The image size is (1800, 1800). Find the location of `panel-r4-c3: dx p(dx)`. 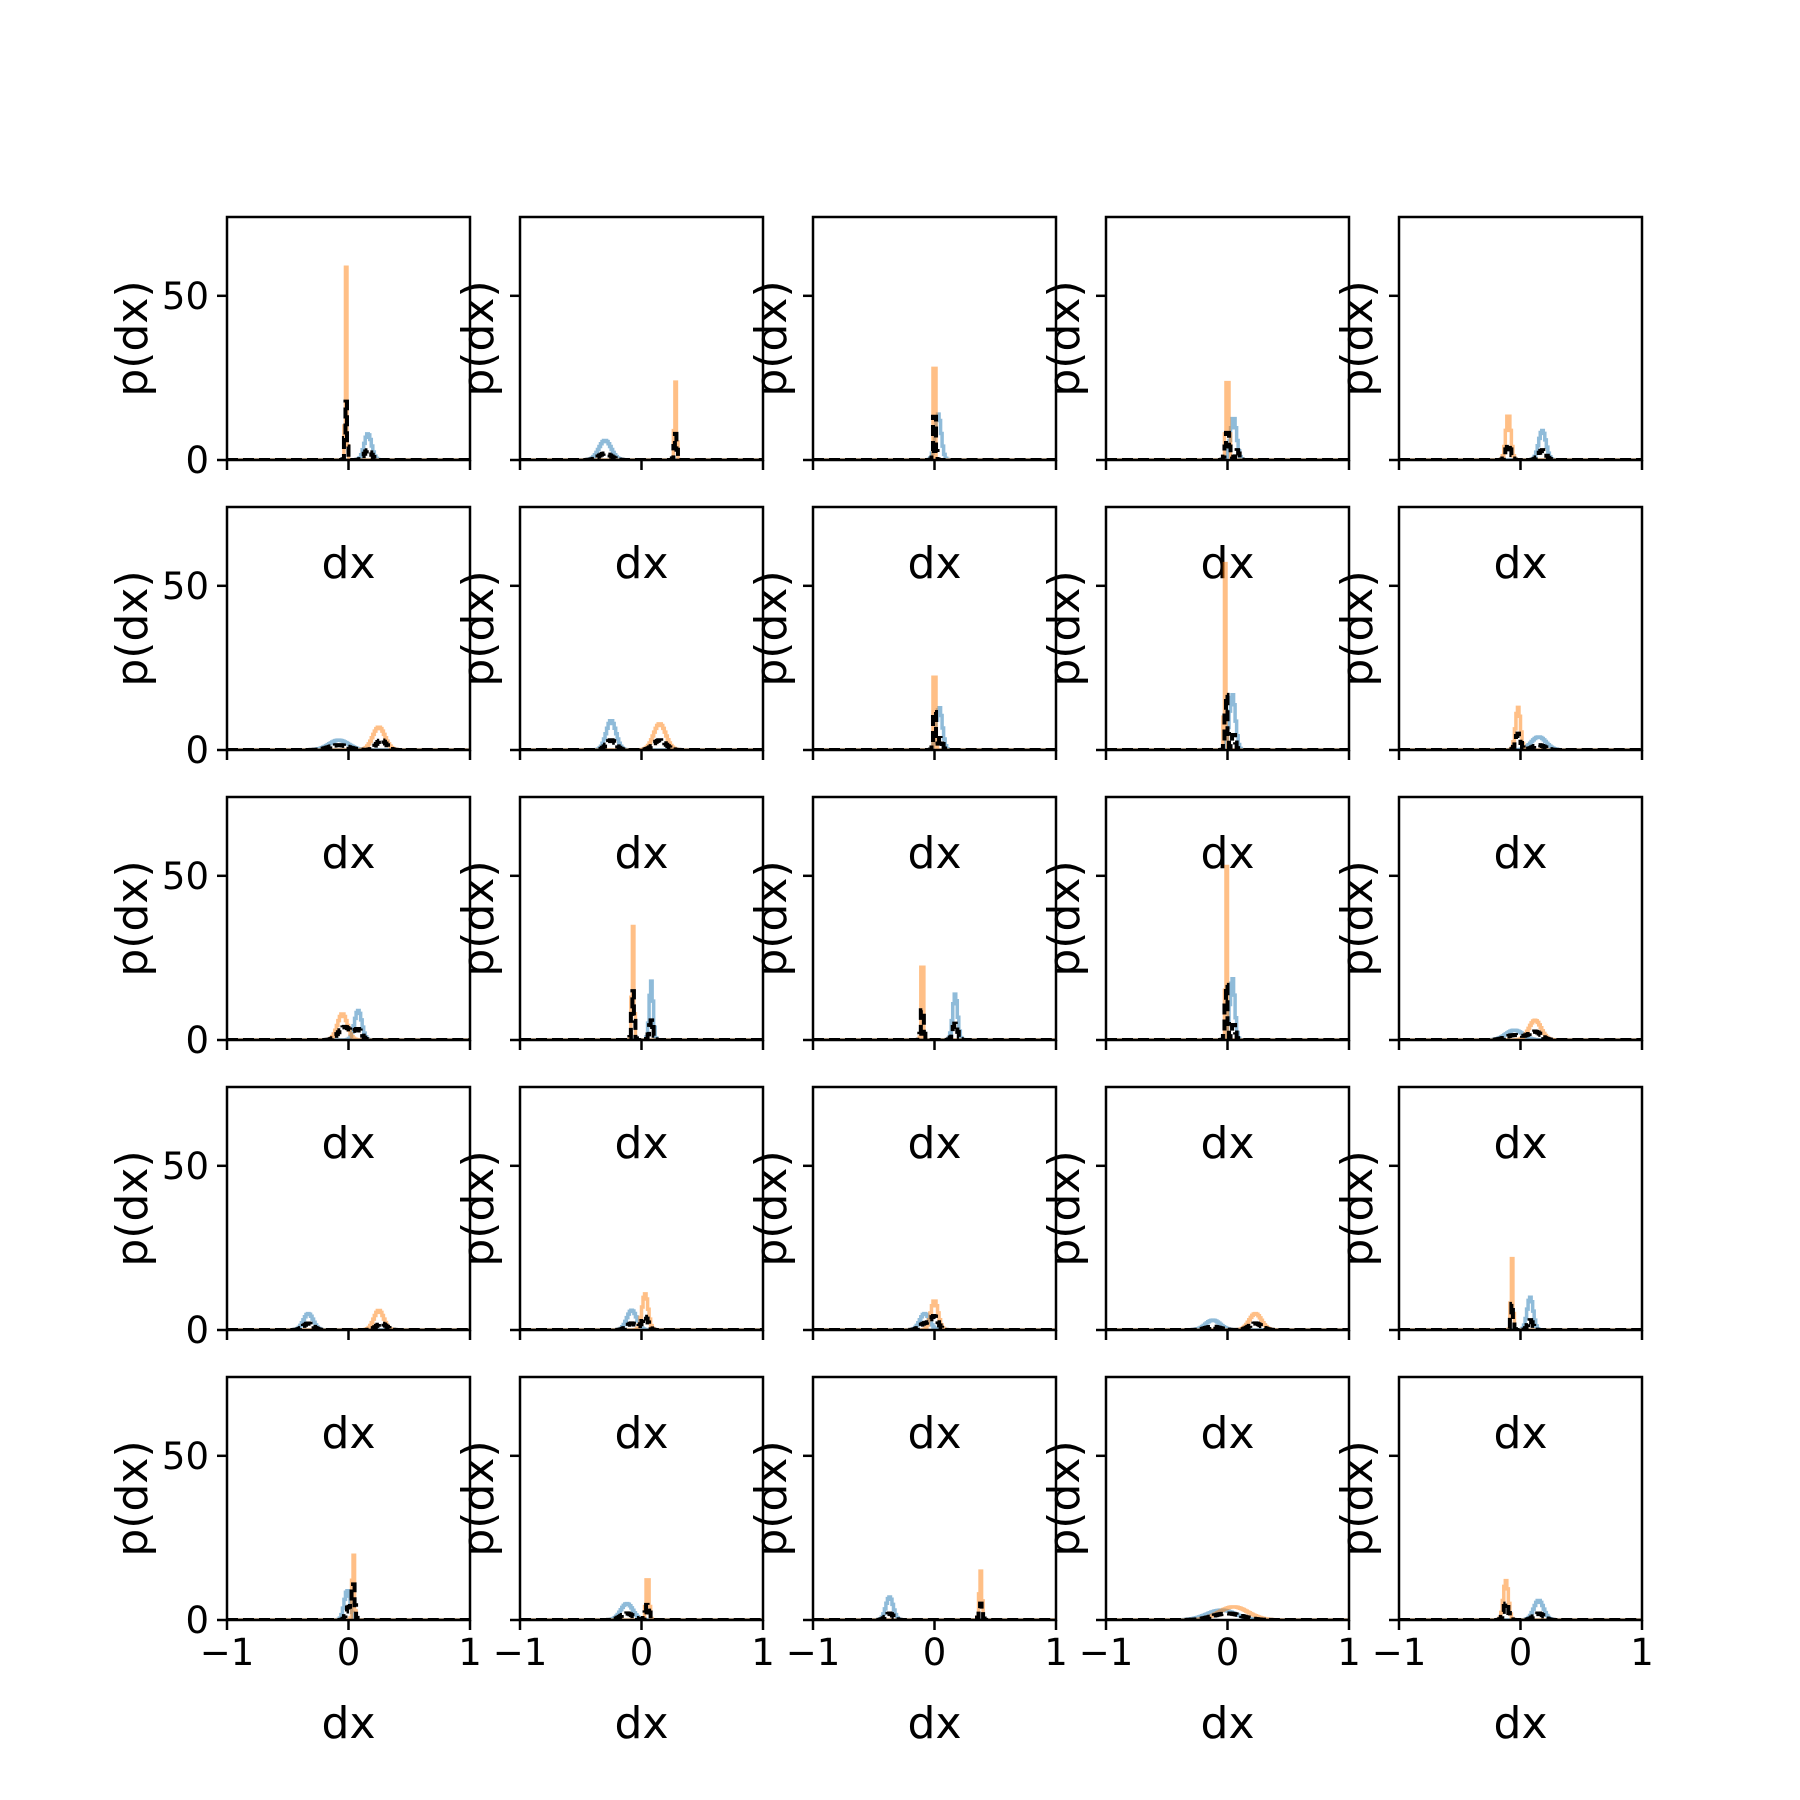

panel-r4-c3: dx p(dx) is located at coordinates (902, 1272).